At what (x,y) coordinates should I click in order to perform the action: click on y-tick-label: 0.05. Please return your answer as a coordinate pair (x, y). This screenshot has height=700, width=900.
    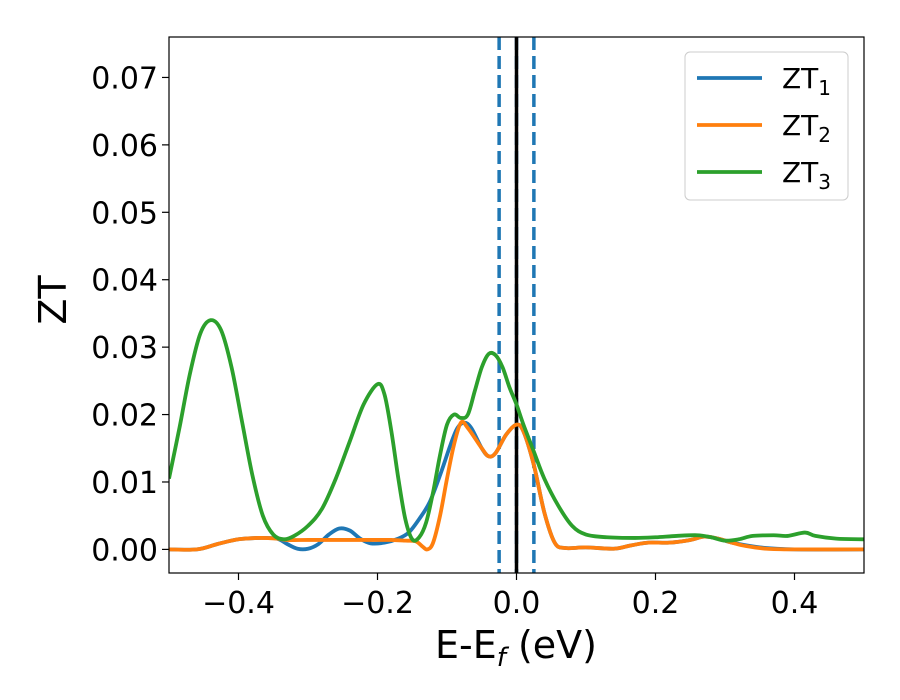
    Looking at the image, I should click on (124, 213).